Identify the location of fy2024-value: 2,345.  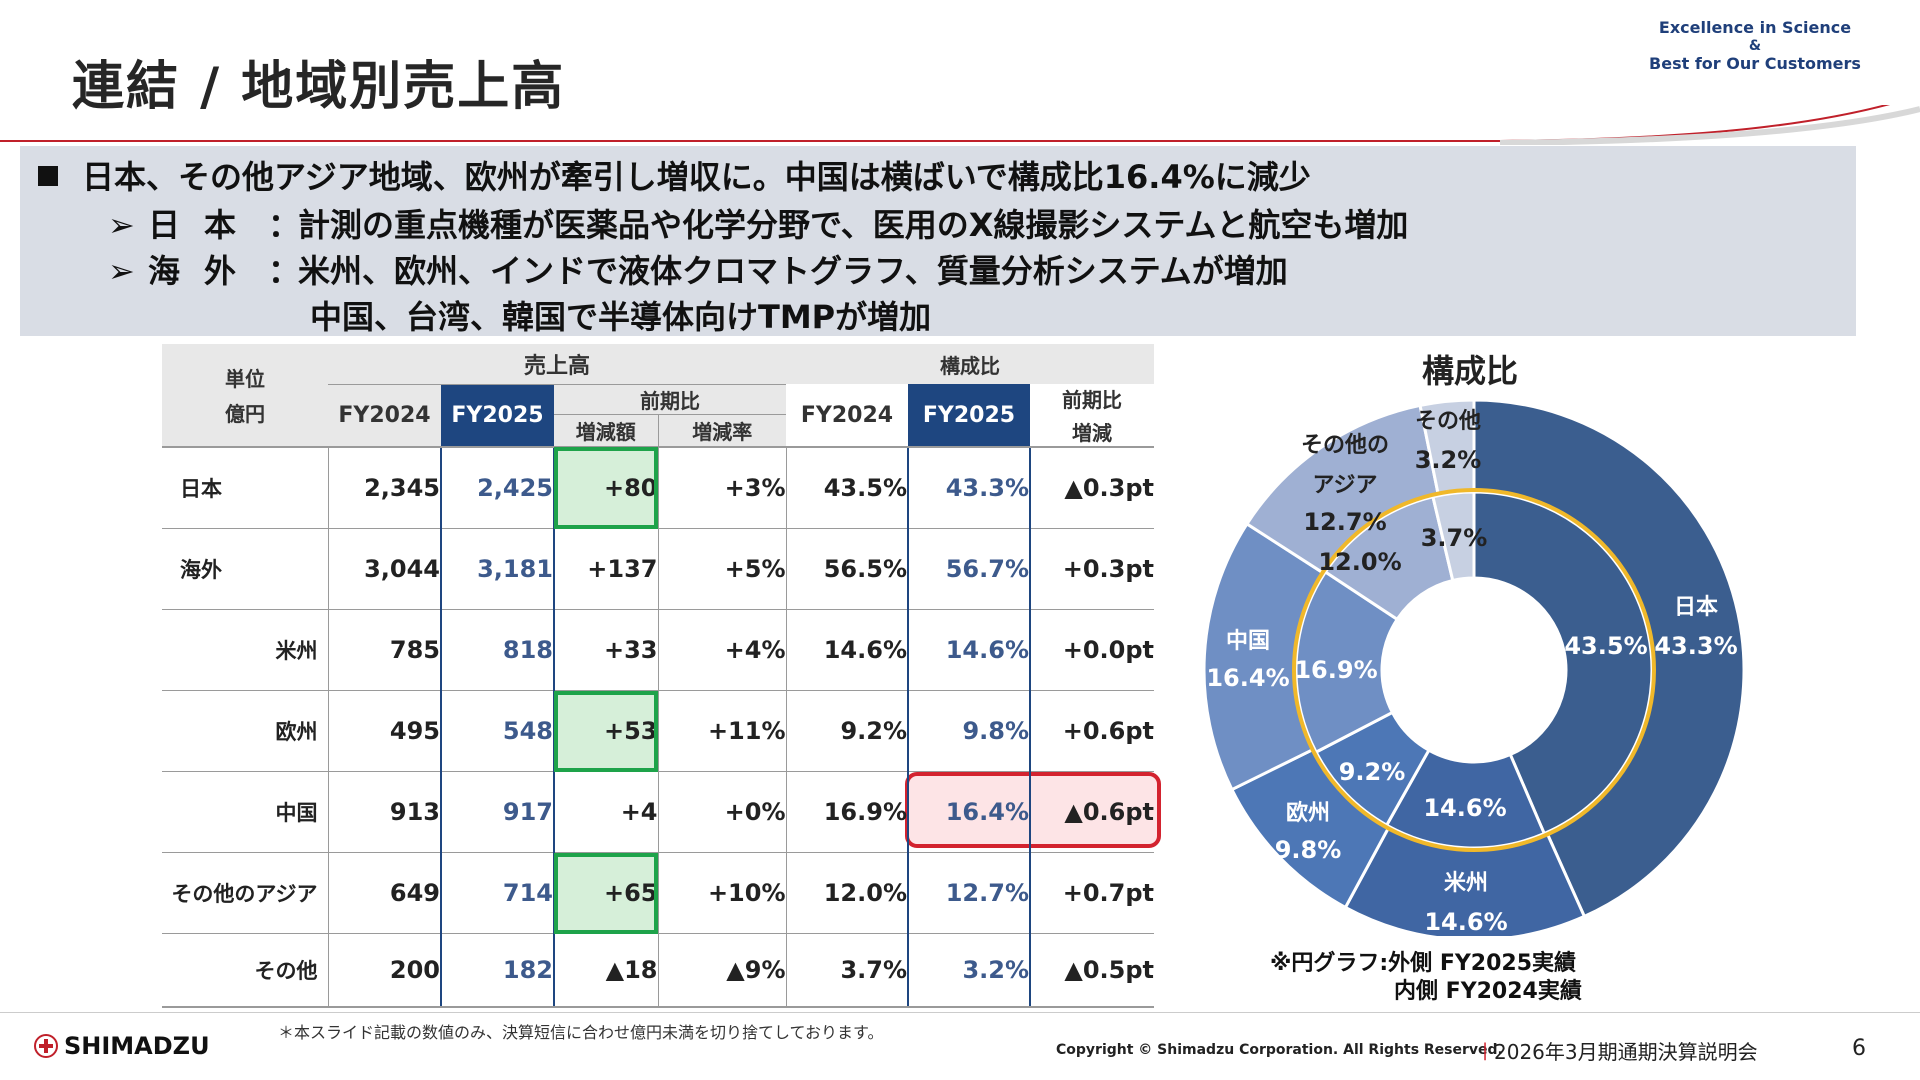
(384, 488).